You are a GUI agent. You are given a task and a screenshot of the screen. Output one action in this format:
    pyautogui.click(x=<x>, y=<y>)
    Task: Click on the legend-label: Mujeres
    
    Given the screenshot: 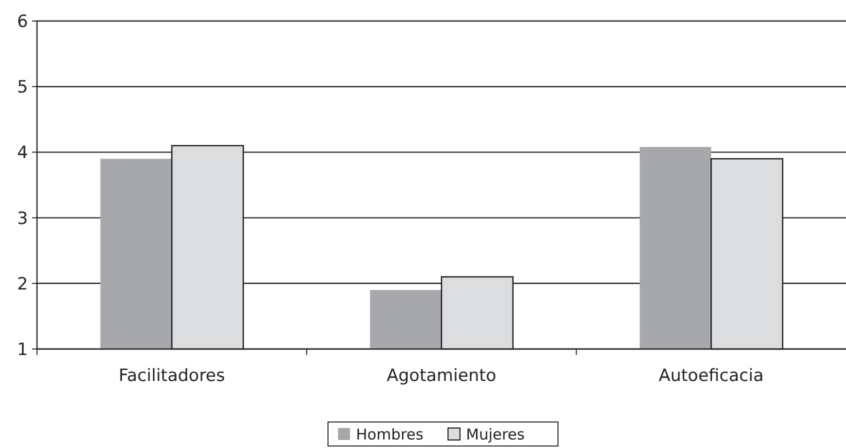 What is the action you would take?
    pyautogui.click(x=495, y=434)
    